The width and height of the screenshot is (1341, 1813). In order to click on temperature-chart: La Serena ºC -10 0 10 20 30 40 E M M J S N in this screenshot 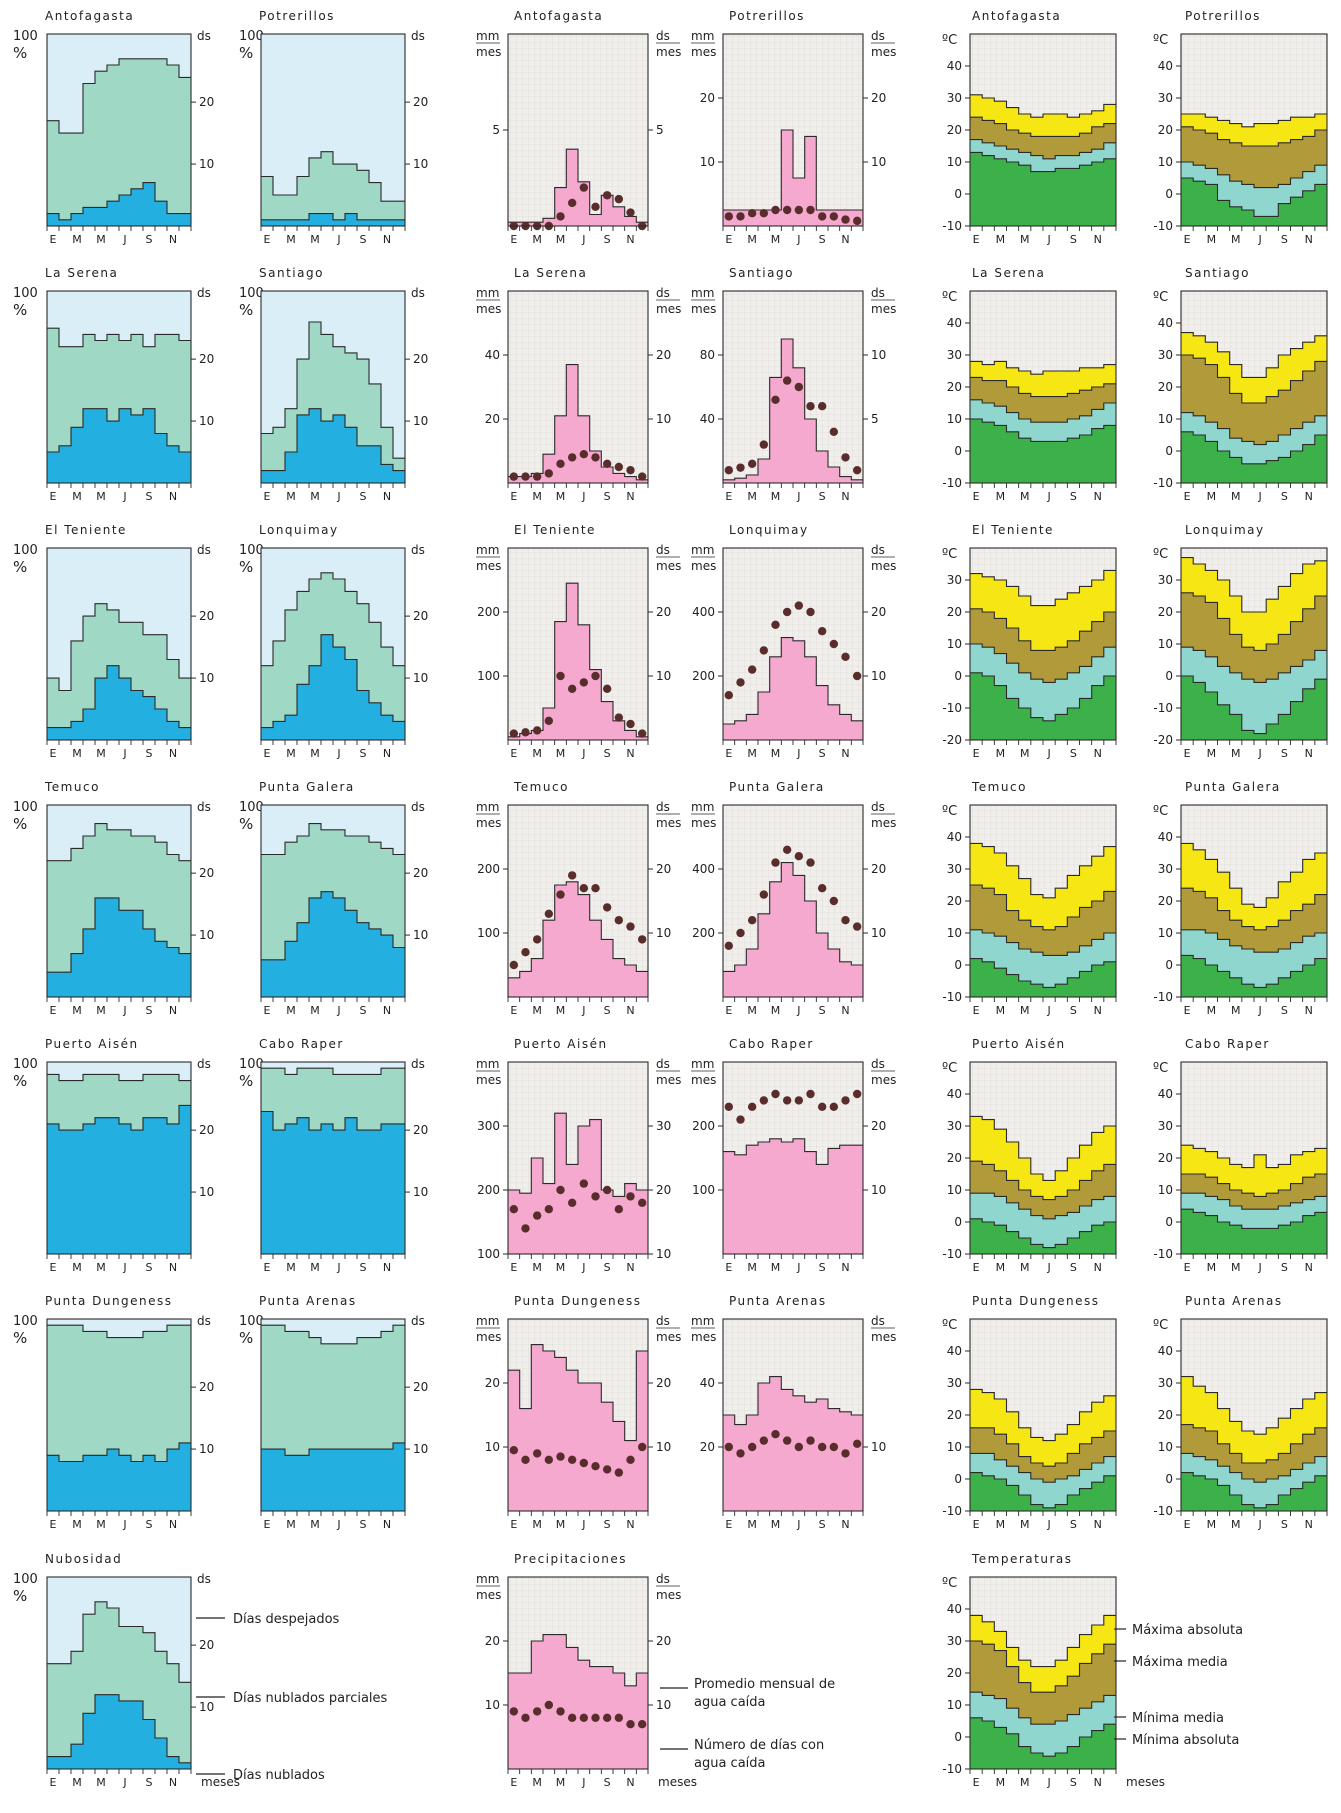, I will do `click(1029, 384)`.